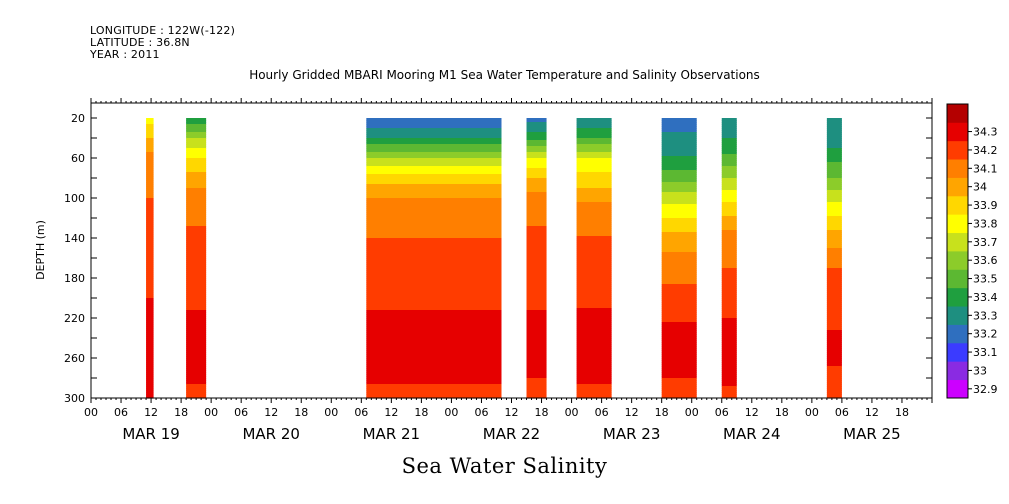  What do you see at coordinates (391, 434) in the screenshot?
I see `x-day-label: MAR 21` at bounding box center [391, 434].